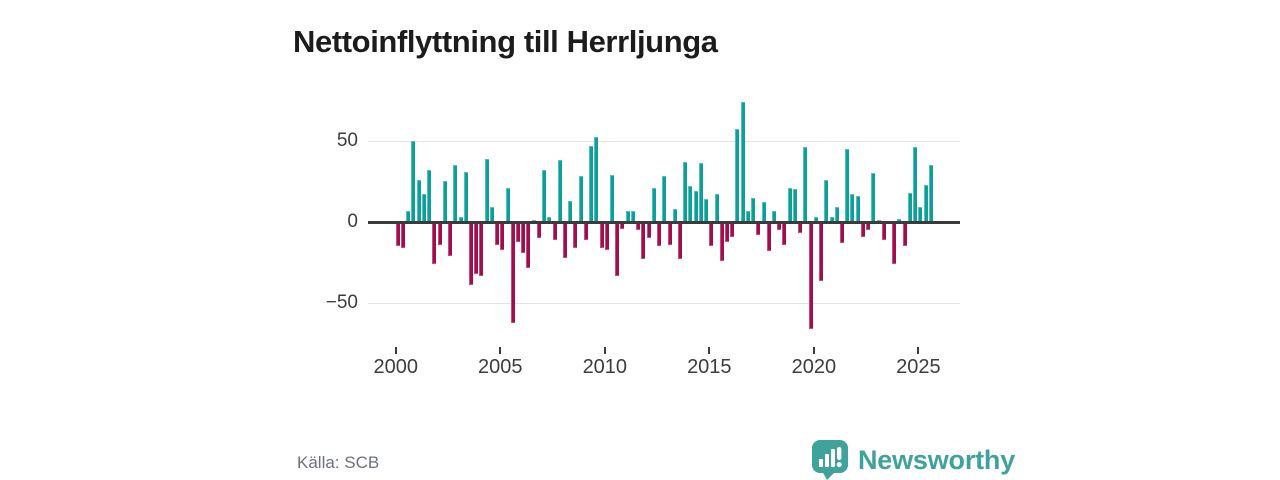 The image size is (1280, 480). Describe the element at coordinates (709, 367) in the screenshot. I see `x-tick-label-2015: 2015` at that location.